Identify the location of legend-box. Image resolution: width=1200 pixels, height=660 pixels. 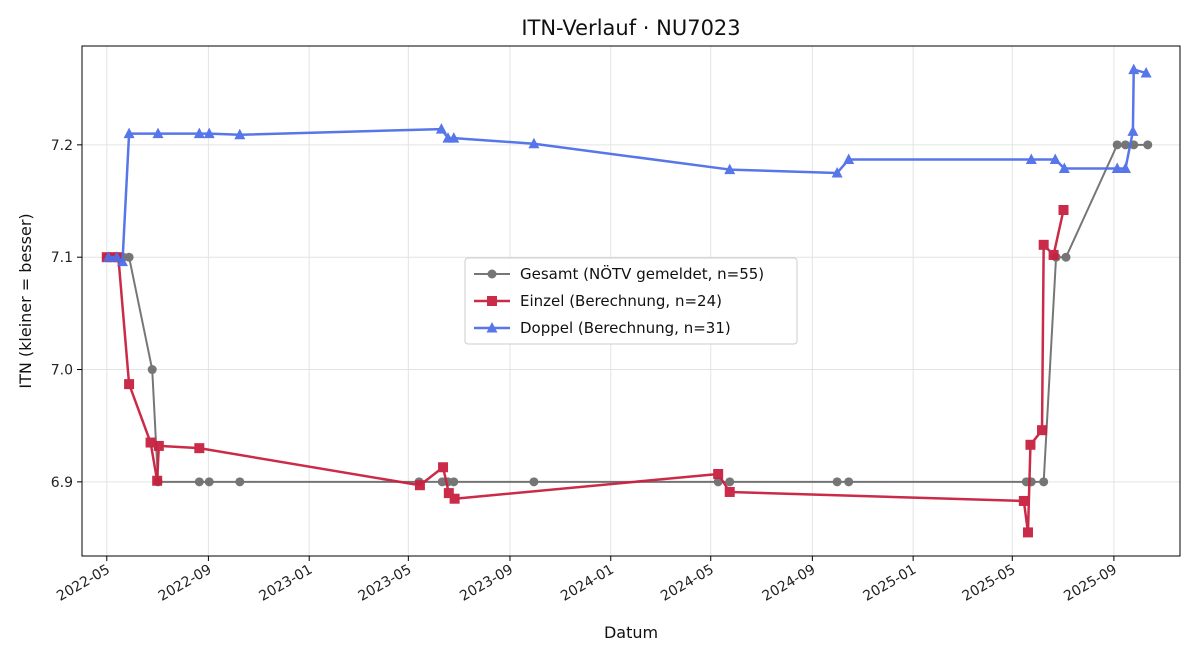
(631, 301).